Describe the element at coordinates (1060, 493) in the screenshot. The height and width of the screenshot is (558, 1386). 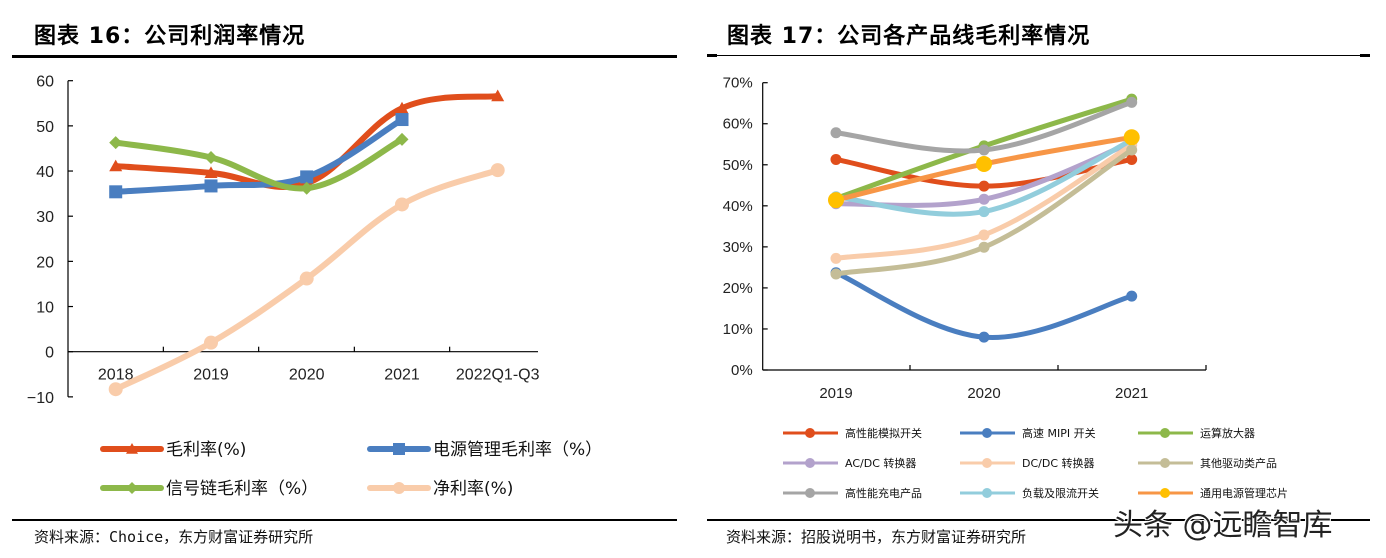
I see `legend-label: 负载及限流开关` at that location.